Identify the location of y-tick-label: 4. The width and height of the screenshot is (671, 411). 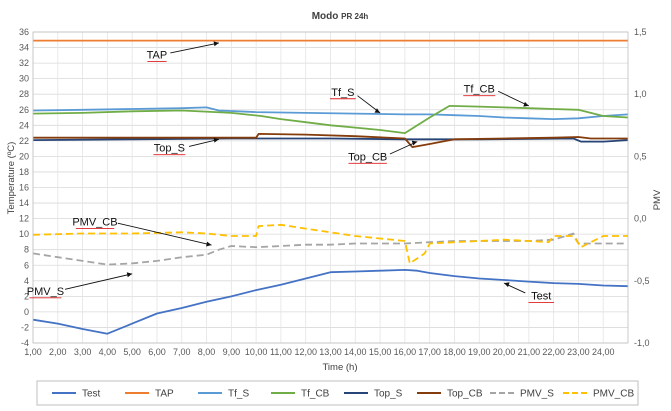
(26, 281).